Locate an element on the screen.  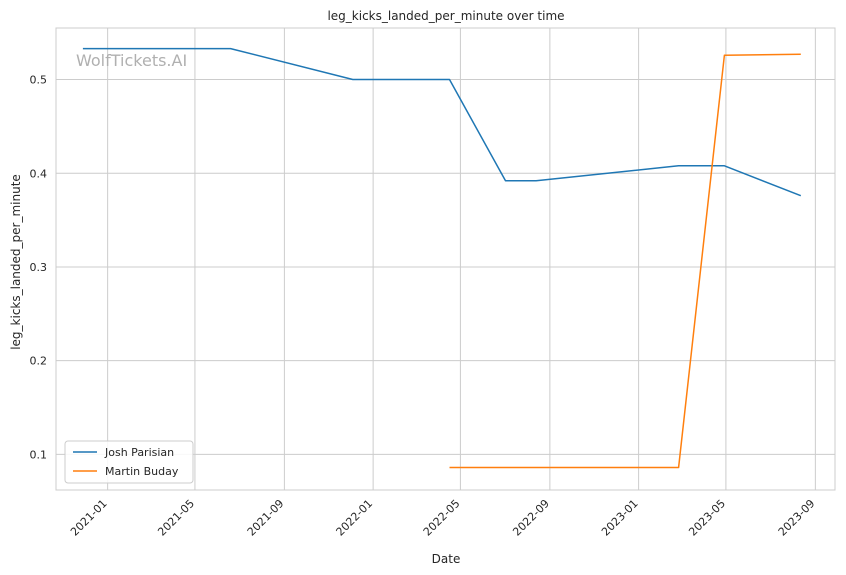
y-tick-label: 0.2 is located at coordinates (39, 361).